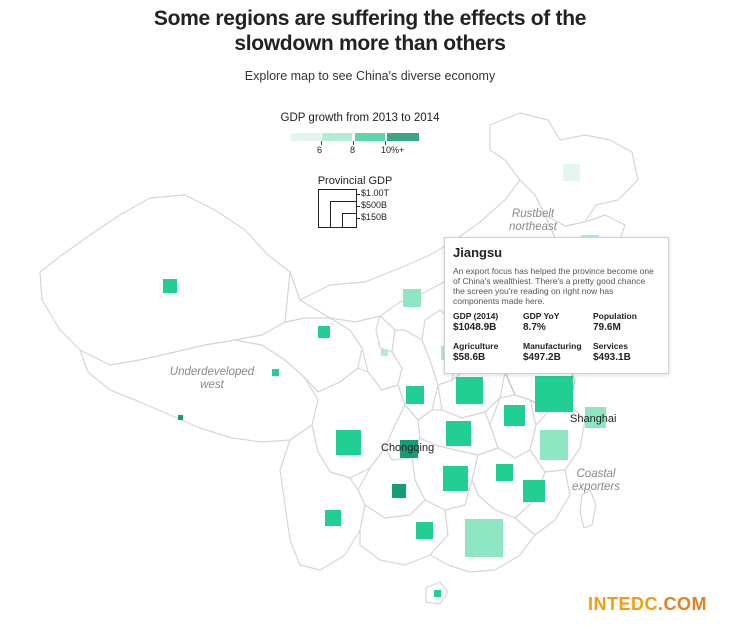 Image resolution: width=750 pixels, height=628 pixels. What do you see at coordinates (612, 357) in the screenshot?
I see `stat-value: $493.1B` at bounding box center [612, 357].